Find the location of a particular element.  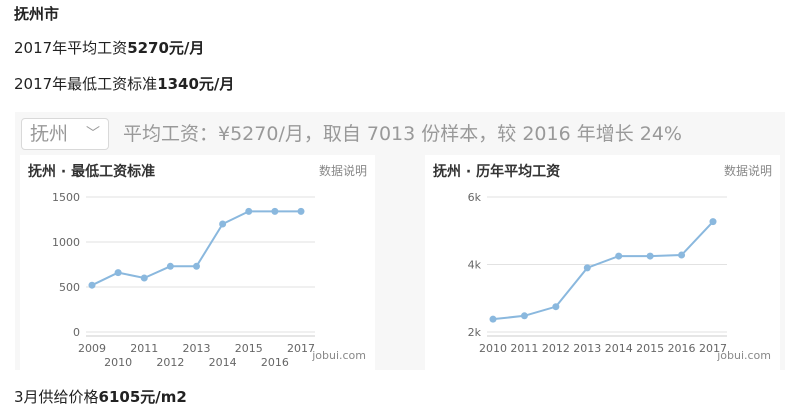

average-wage-label: 2017年平均工资 is located at coordinates (71, 48).